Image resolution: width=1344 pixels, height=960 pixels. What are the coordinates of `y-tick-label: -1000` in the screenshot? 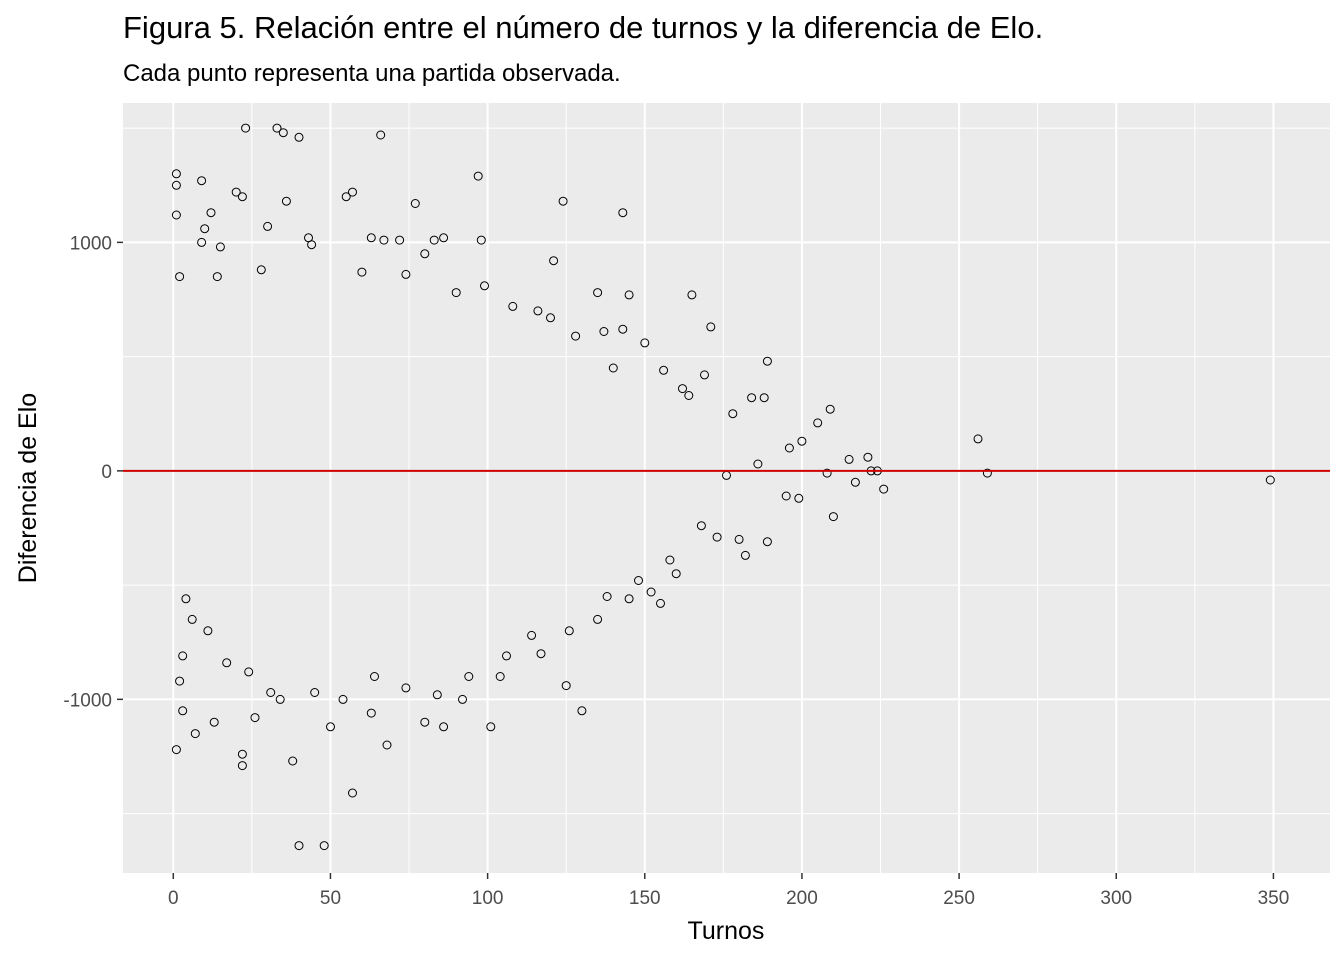 It's located at (87, 700).